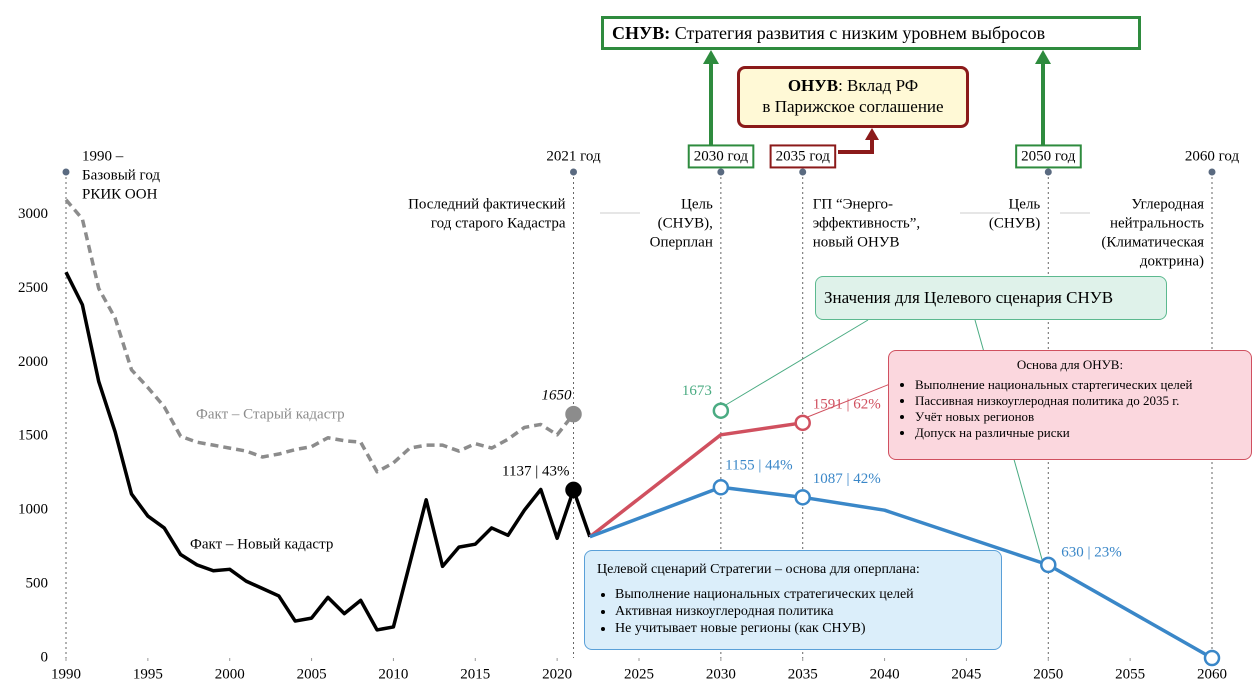 This screenshot has height=684, width=1255. I want to click on onuv-text: : Вклад РФ, so click(878, 85).